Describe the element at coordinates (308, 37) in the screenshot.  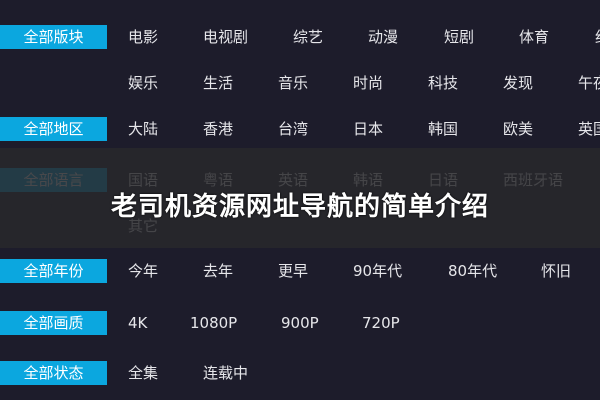
I see `filter-option: 综艺` at that location.